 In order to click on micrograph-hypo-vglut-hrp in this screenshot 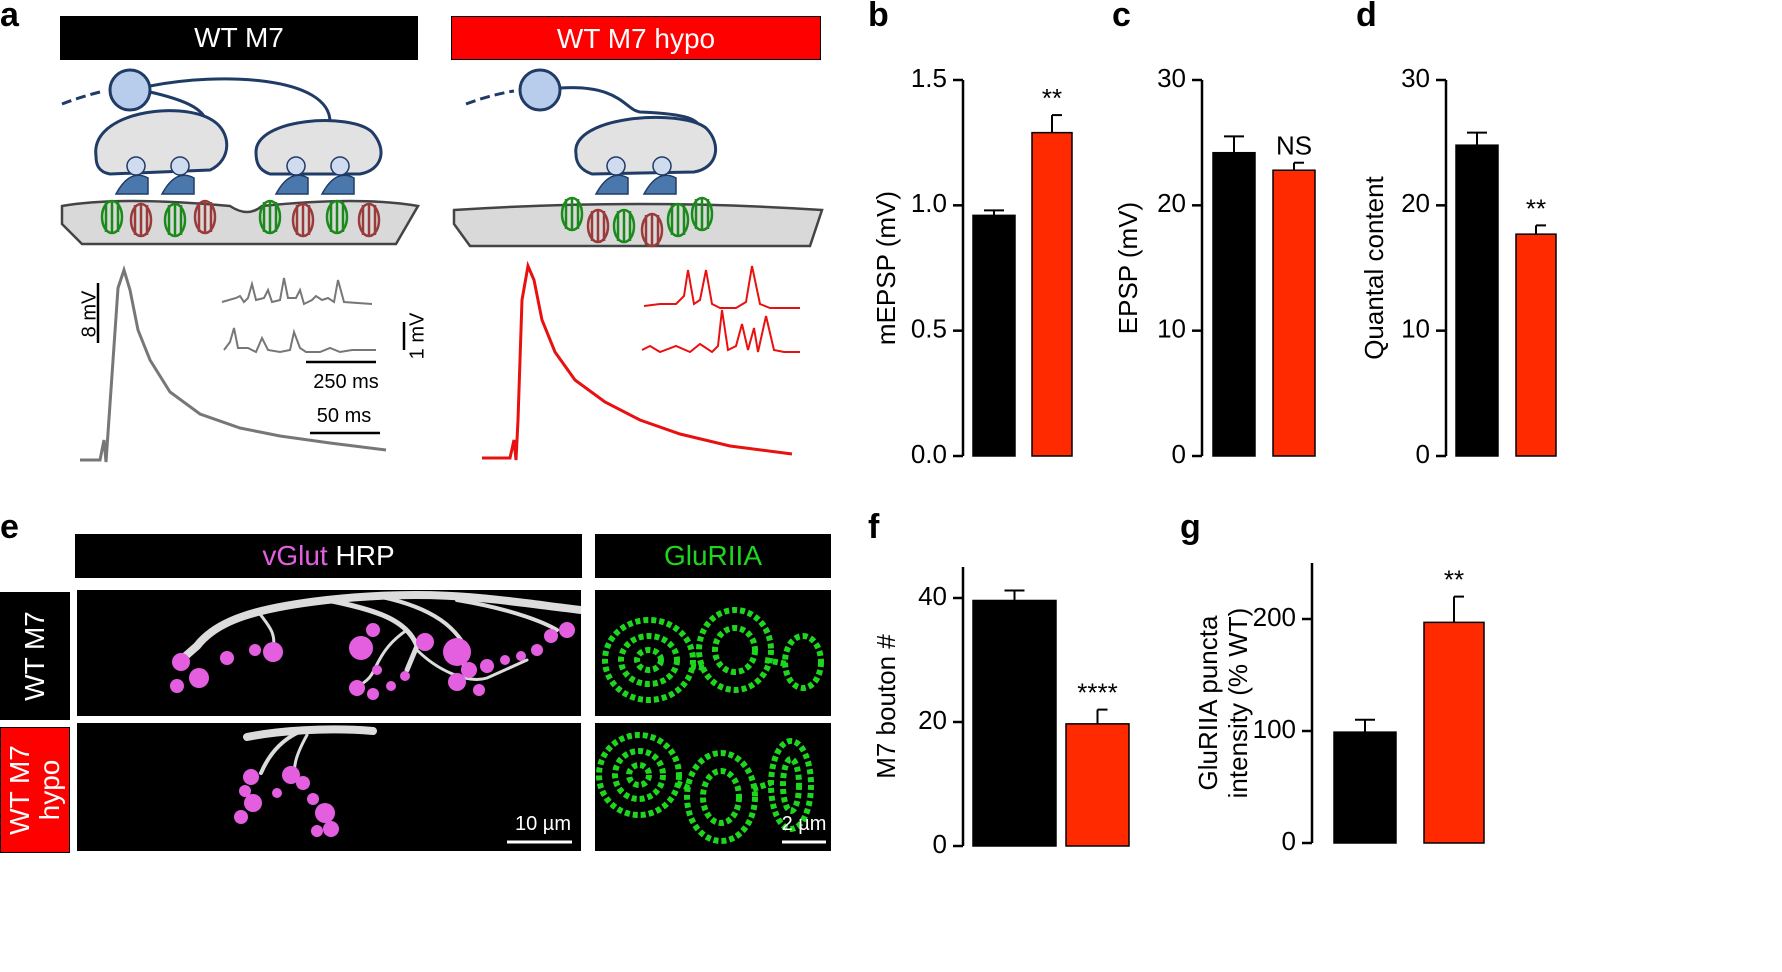, I will do `click(329, 787)`.